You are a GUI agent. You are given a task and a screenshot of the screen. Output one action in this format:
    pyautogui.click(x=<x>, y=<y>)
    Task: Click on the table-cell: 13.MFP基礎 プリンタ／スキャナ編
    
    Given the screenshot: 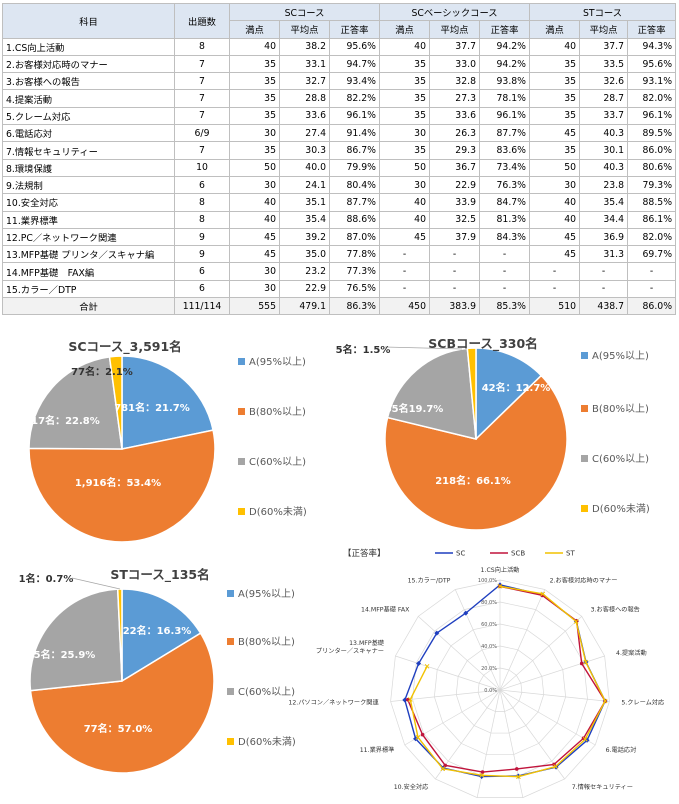 What is the action you would take?
    pyautogui.click(x=88, y=254)
    